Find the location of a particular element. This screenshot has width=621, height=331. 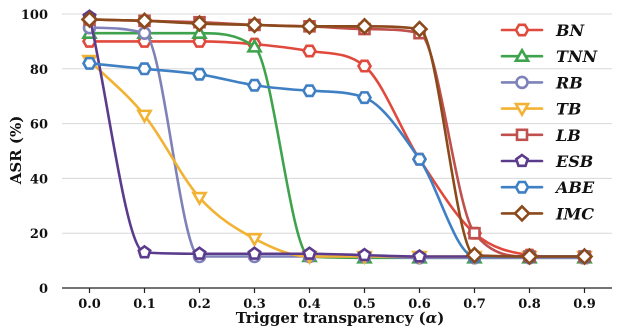

x-tick-label: 0.2 is located at coordinates (199, 304).